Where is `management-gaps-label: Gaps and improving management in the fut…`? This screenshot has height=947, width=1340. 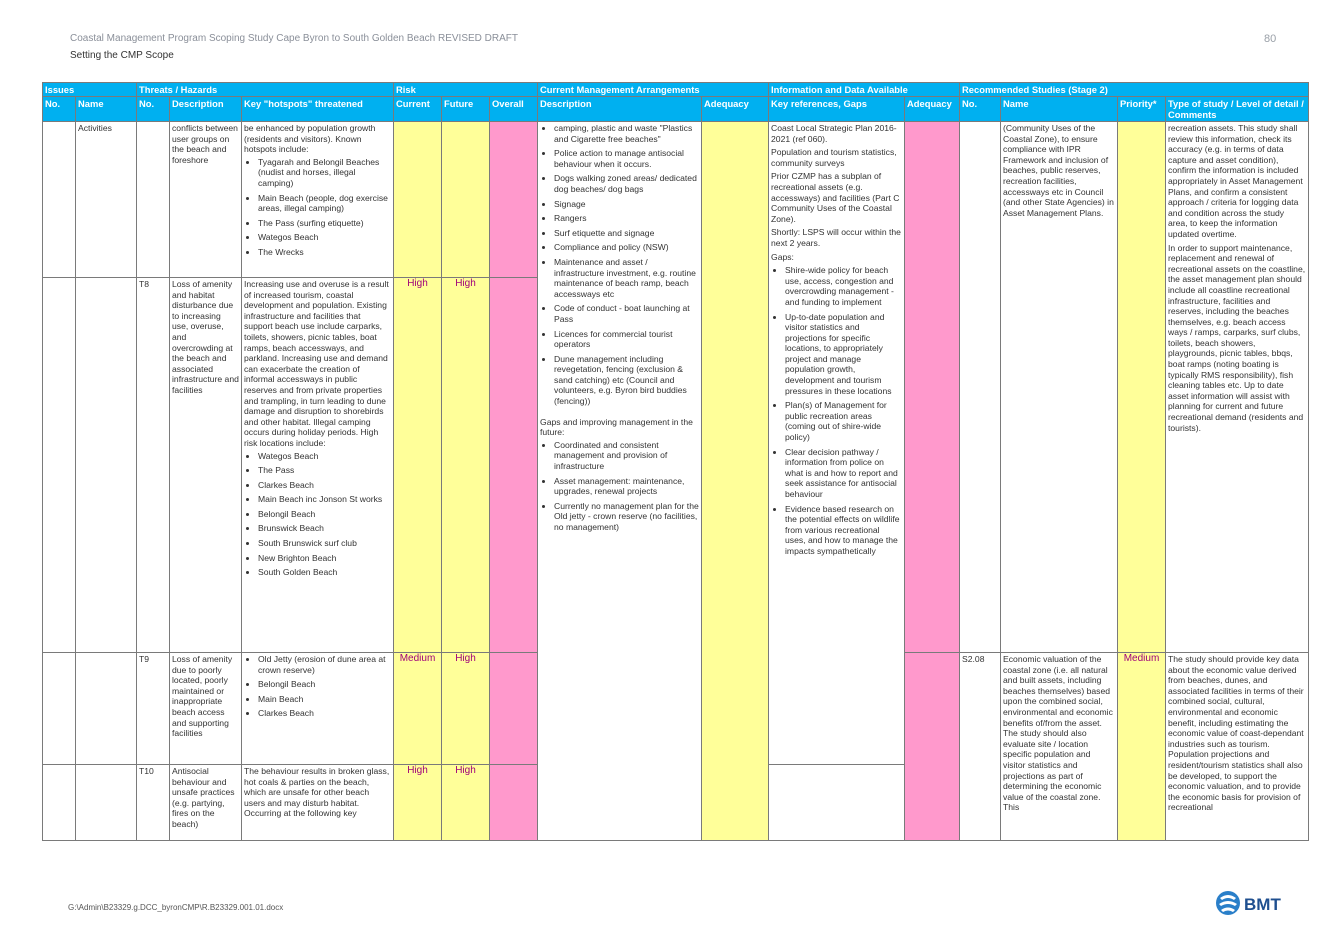 management-gaps-label: Gaps and improving management in the fut… is located at coordinates (616, 427).